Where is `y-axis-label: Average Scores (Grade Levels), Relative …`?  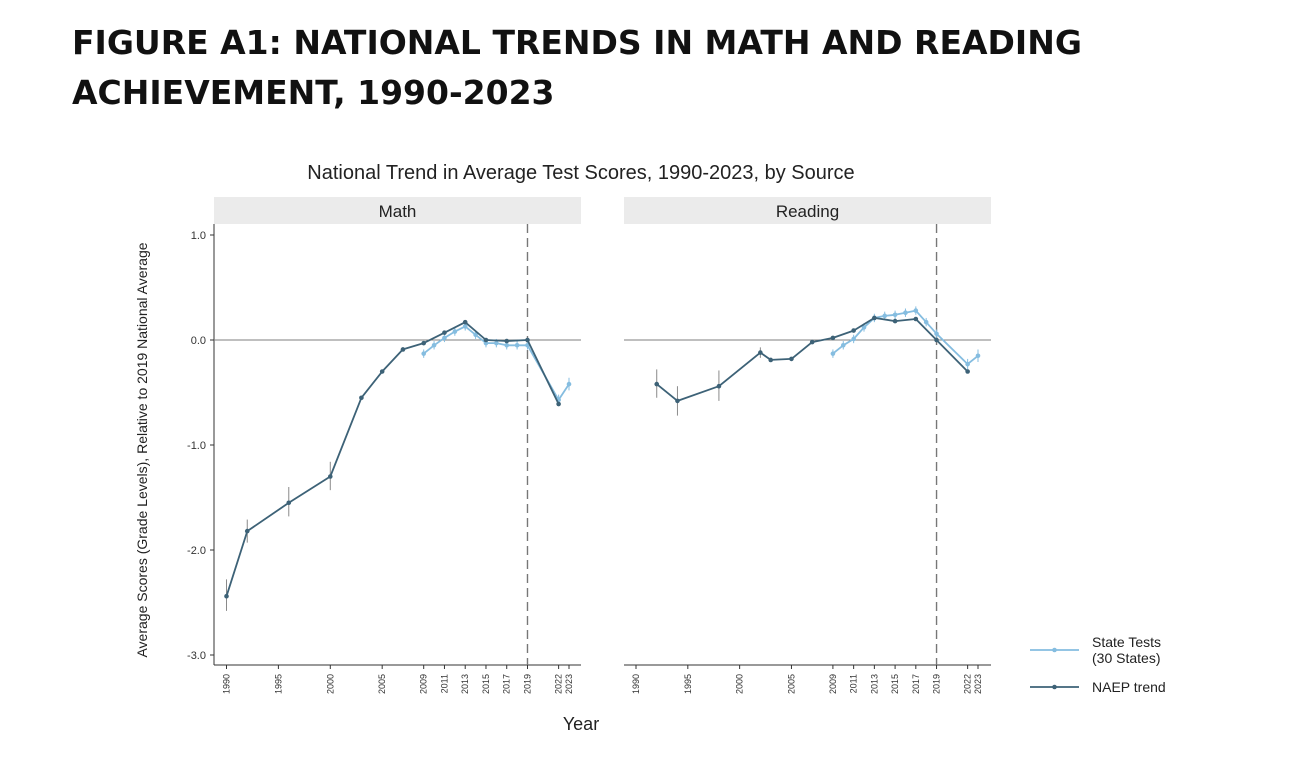 y-axis-label: Average Scores (Grade Levels), Relative … is located at coordinates (142, 449).